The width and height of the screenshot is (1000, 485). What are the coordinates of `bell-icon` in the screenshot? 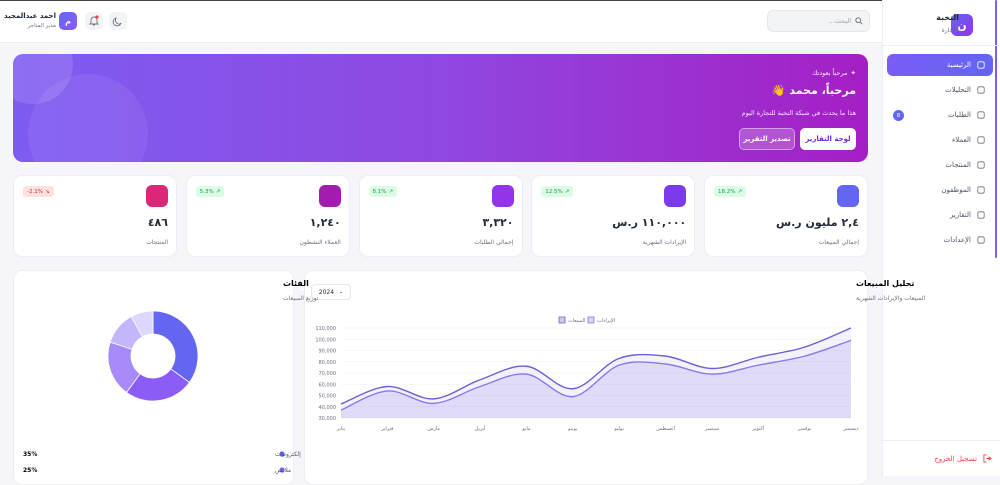 It's located at (94, 20).